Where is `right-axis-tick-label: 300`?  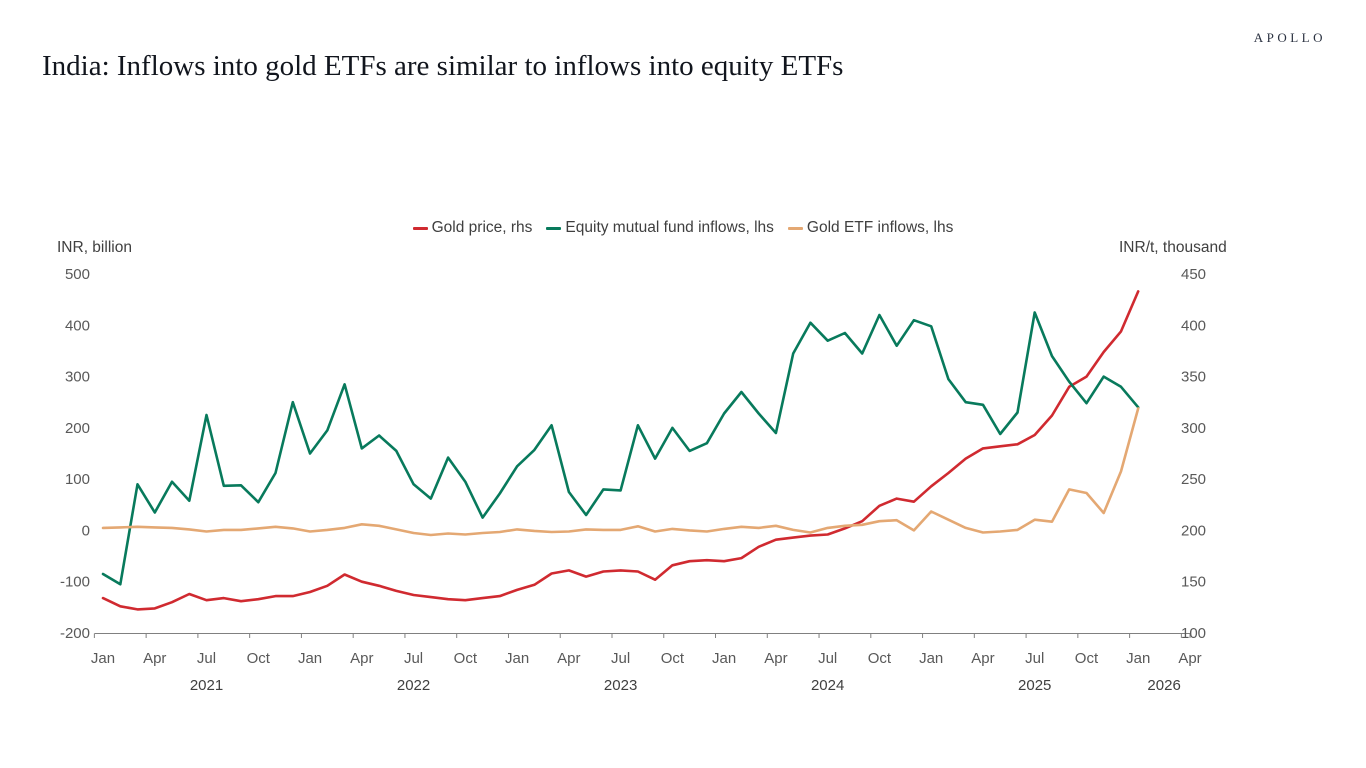
right-axis-tick-label: 300 is located at coordinates (1193, 428).